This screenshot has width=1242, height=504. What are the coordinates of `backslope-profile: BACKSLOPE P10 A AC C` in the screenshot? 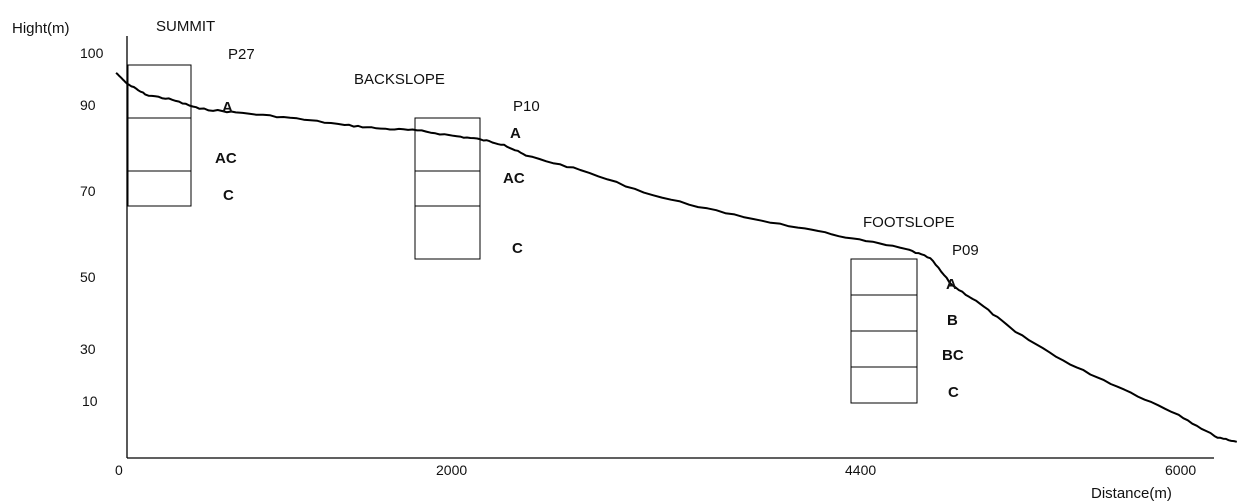 It's located at (447, 165).